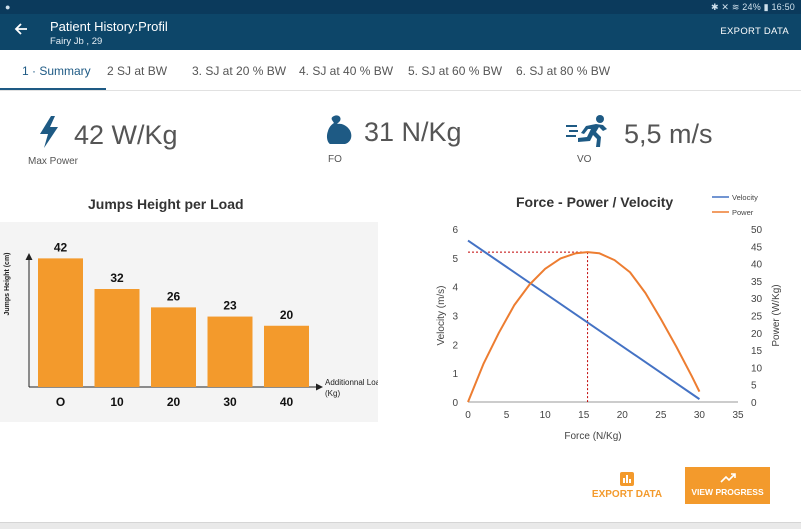  What do you see at coordinates (563, 71) in the screenshot?
I see `tab-sj-80: 6. SJ at 80 % BW` at bounding box center [563, 71].